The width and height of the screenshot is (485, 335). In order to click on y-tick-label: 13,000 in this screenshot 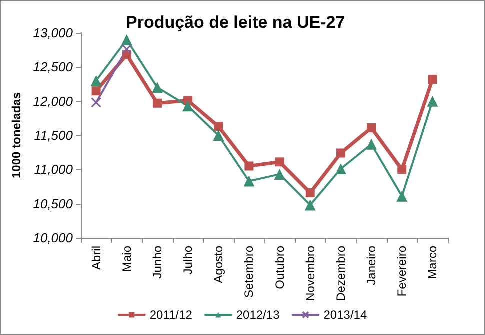, I will do `click(53, 33)`.